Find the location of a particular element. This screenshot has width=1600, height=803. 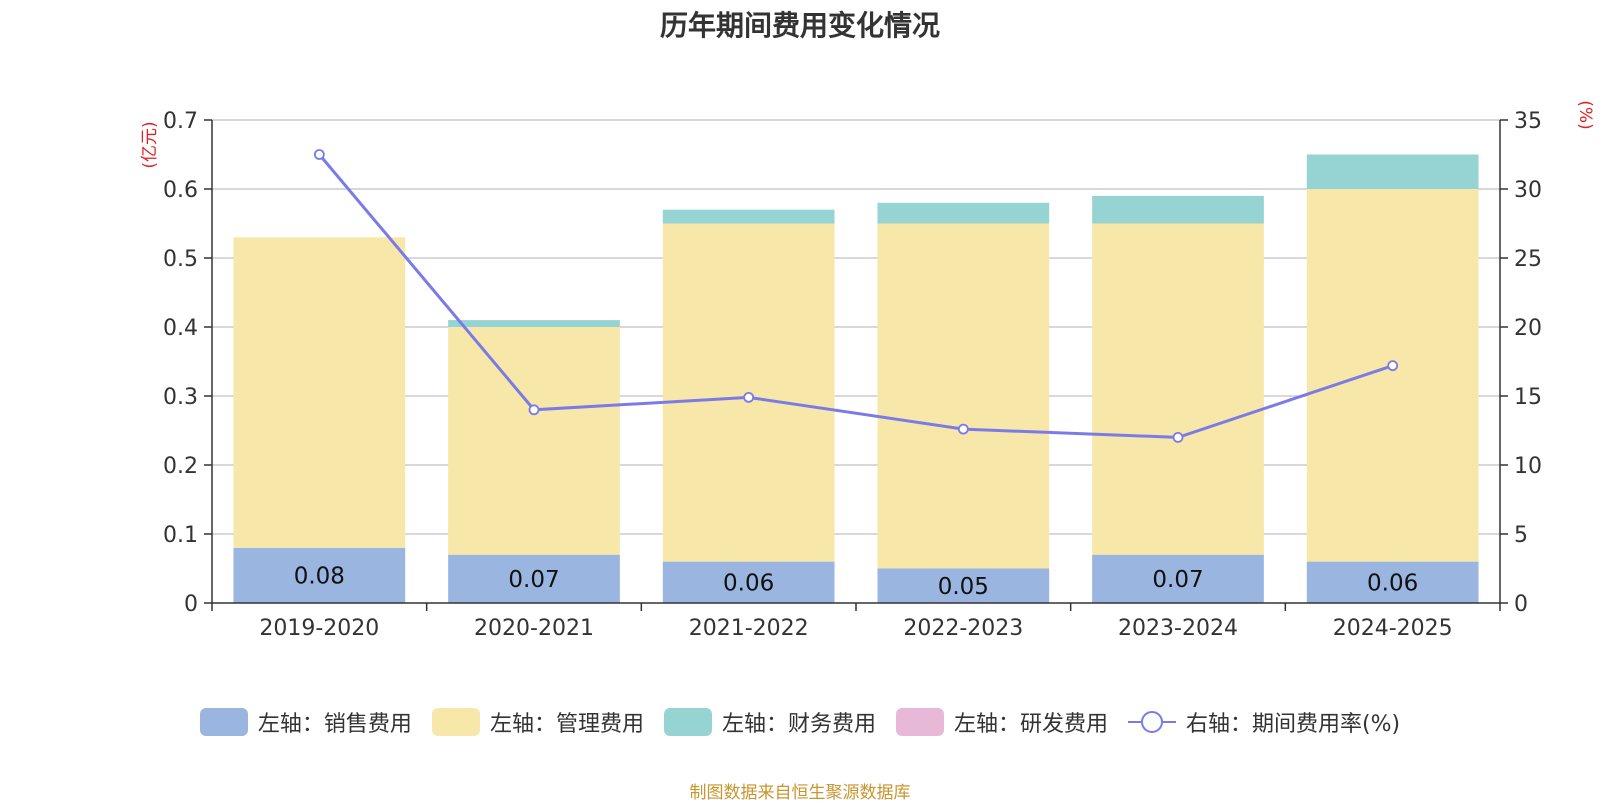

legend-item: 左轴：研发费用 is located at coordinates (1001, 722).